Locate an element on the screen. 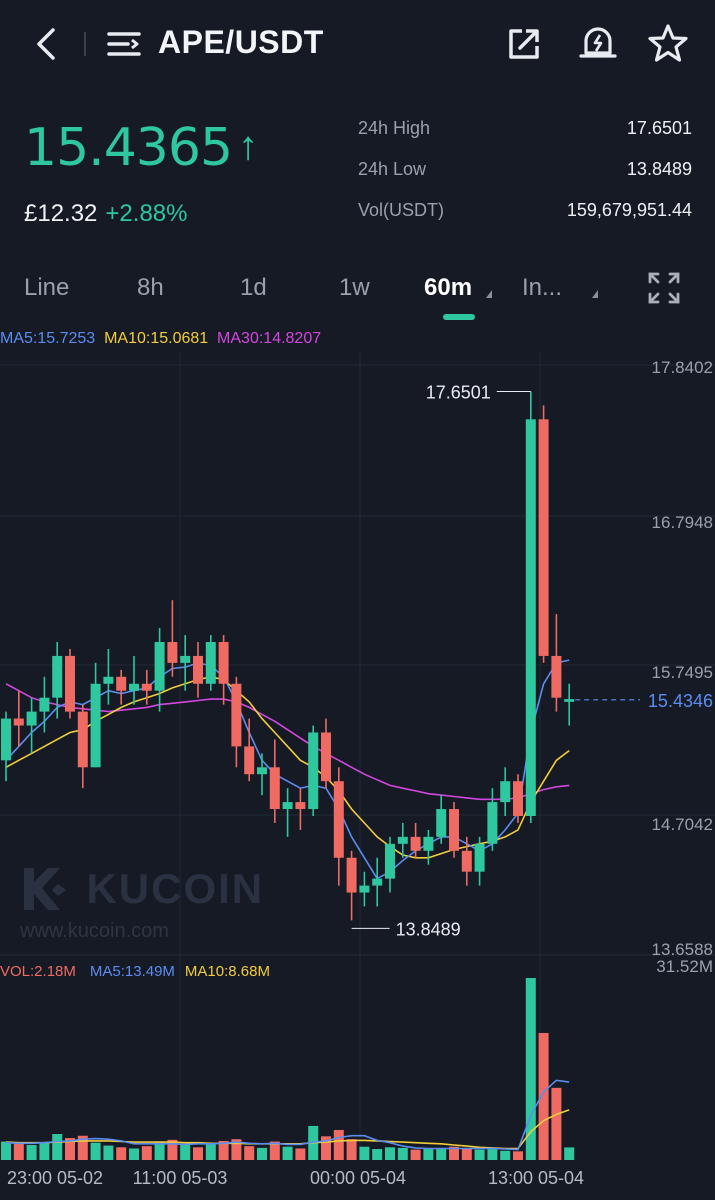 This screenshot has height=1200, width=715. high-marker-label: 17.6501 is located at coordinates (458, 392).